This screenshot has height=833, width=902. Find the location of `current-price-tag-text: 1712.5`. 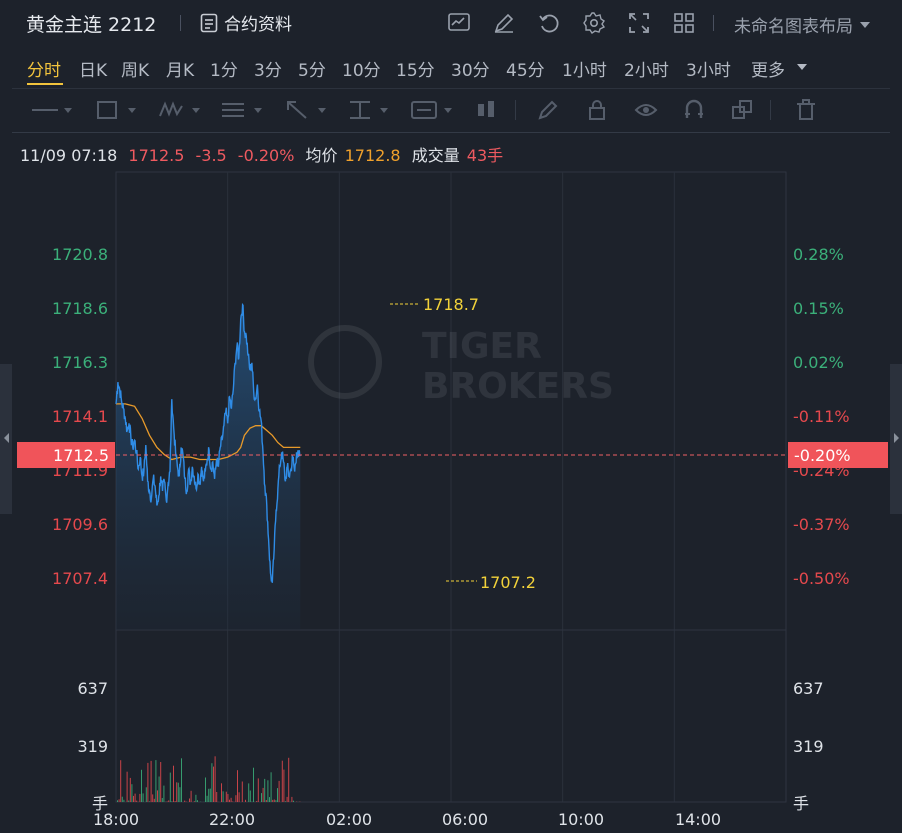

current-price-tag-text: 1712.5 is located at coordinates (81, 455).